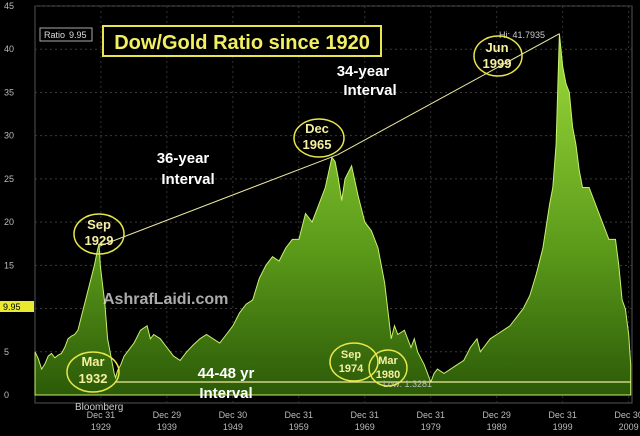 Image resolution: width=640 pixels, height=436 pixels. What do you see at coordinates (218, 200) in the screenshot?
I see `trend-line-1929-1965` at bounding box center [218, 200].